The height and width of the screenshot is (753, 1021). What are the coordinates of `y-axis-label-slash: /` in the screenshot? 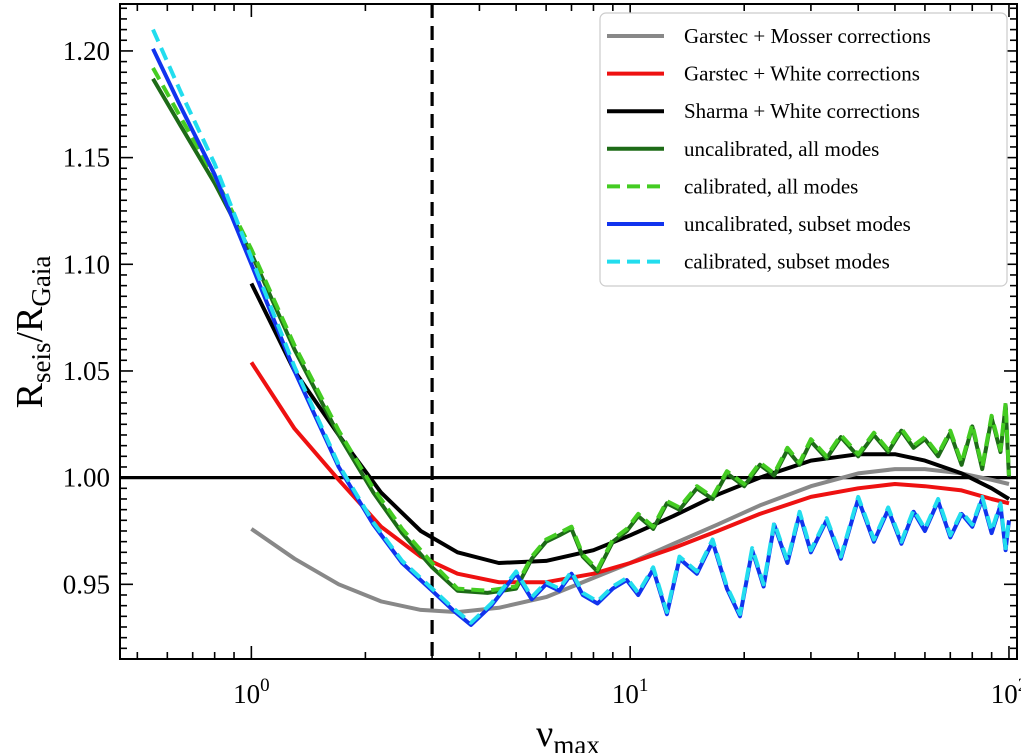 It's located at (30, 337).